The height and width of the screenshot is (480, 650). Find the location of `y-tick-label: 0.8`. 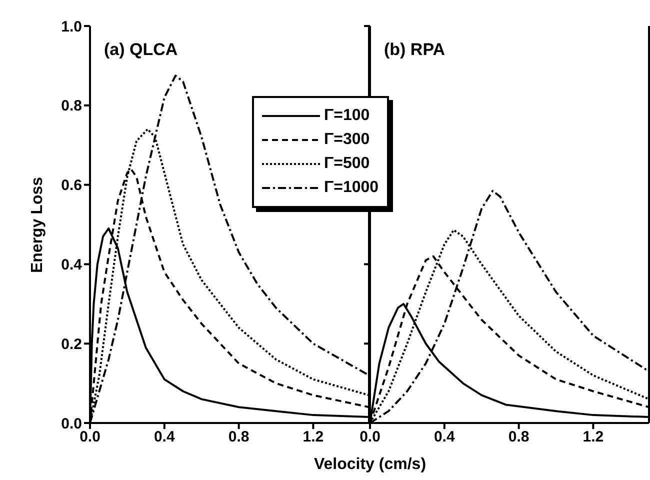

y-tick-label: 0.8 is located at coordinates (71, 106).